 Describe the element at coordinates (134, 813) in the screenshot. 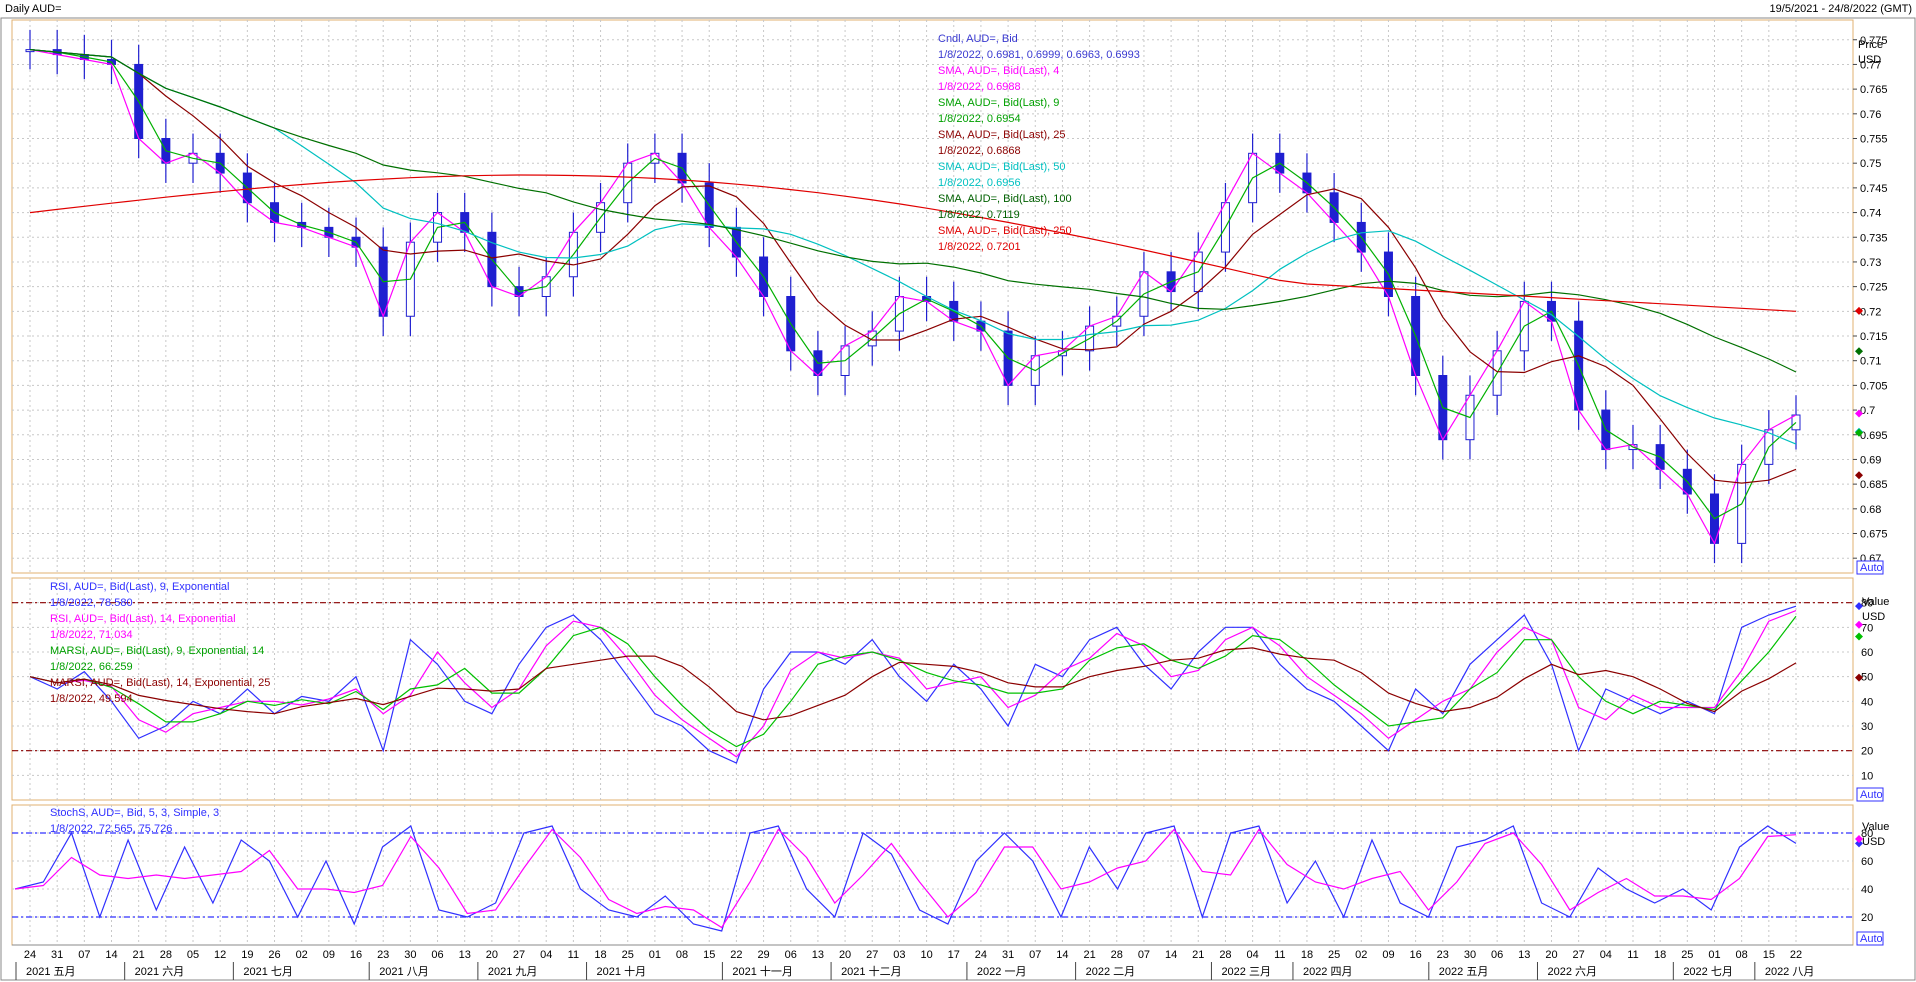

I see `stoch-legend-name: StochS, AUD=, Bid, 5, 3, Simple, 3` at that location.